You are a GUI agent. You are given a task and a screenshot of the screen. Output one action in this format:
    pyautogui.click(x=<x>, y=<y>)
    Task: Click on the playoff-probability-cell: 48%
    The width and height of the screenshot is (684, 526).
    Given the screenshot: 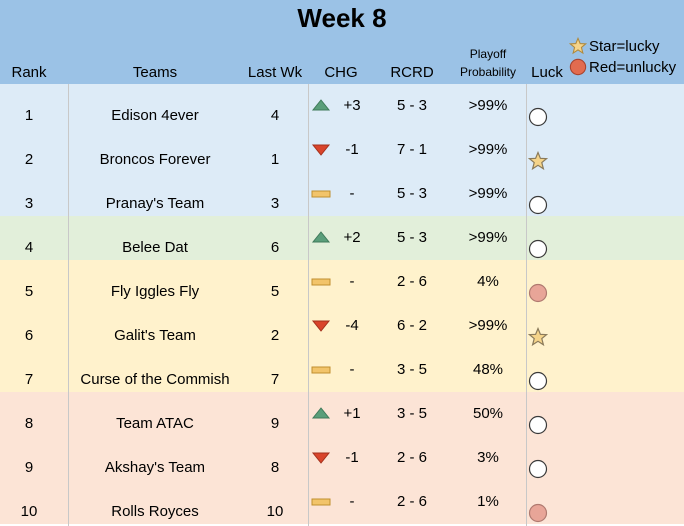 What is the action you would take?
    pyautogui.click(x=488, y=369)
    